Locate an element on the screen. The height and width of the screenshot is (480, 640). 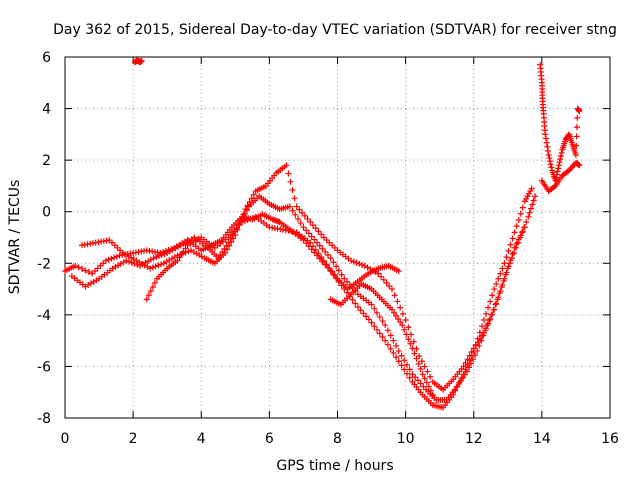
y-tick-label: -4 is located at coordinates (44, 316).